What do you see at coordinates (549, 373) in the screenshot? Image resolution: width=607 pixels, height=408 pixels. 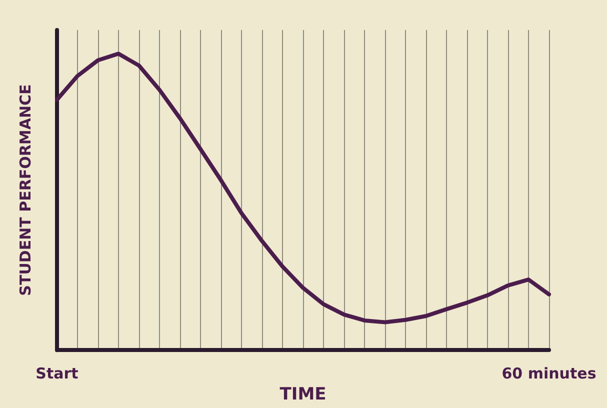 I see `x-tick-label: 60 minutes` at bounding box center [549, 373].